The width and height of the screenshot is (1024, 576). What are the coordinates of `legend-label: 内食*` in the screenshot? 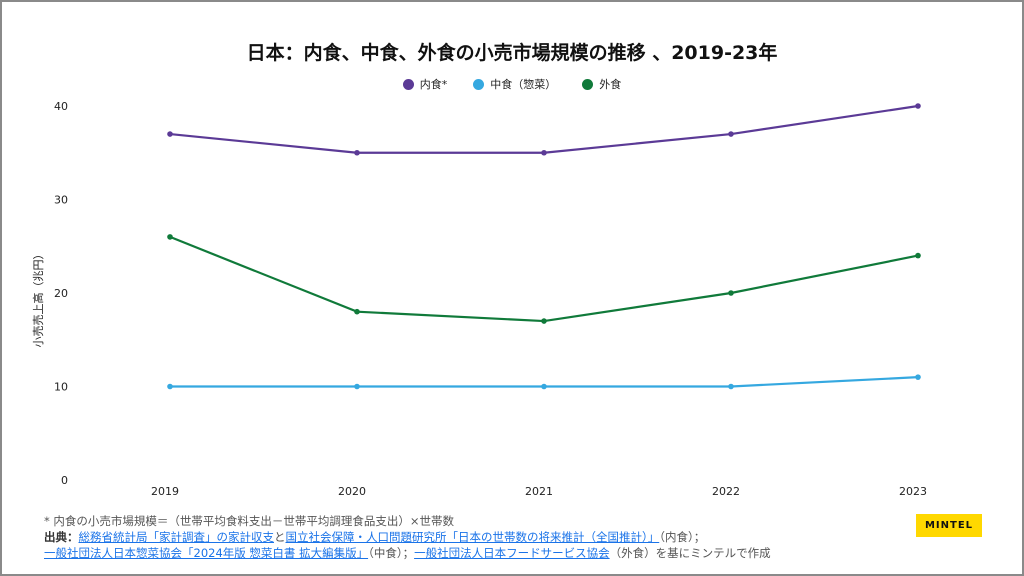 It's located at (433, 84).